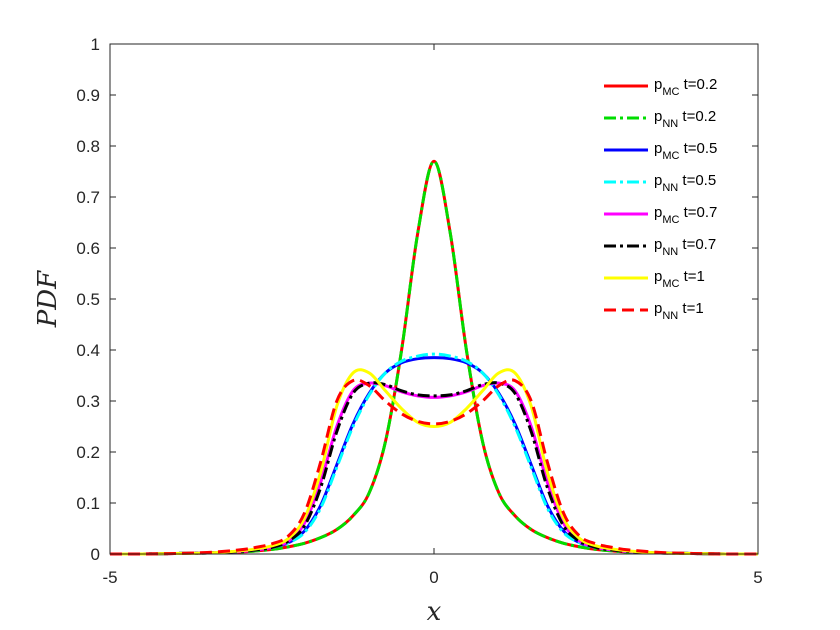  What do you see at coordinates (48, 299) in the screenshot?
I see `y-axis-label: PDF` at bounding box center [48, 299].